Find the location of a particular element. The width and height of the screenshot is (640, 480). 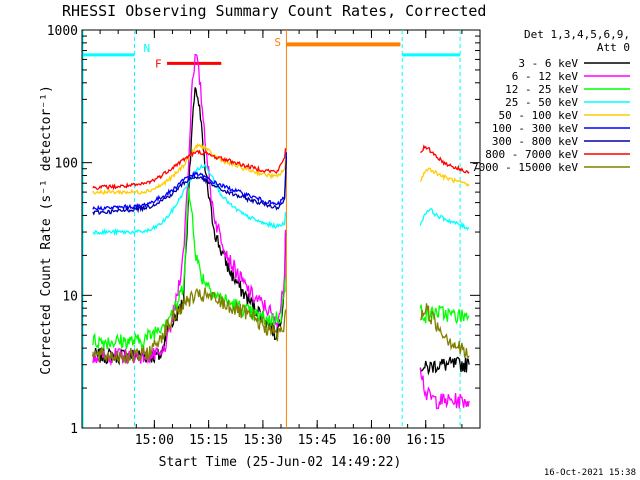

legend-entry-label: 50 - 100 keV is located at coordinates (539, 115).